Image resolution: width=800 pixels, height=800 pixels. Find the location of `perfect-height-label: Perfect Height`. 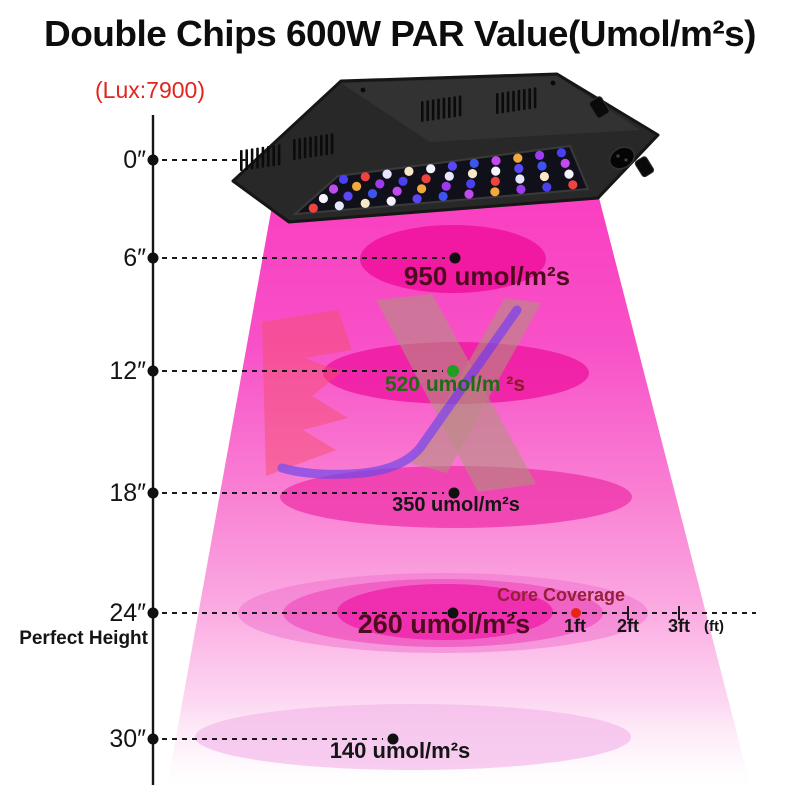

perfect-height-label: Perfect Height is located at coordinates (83, 638).